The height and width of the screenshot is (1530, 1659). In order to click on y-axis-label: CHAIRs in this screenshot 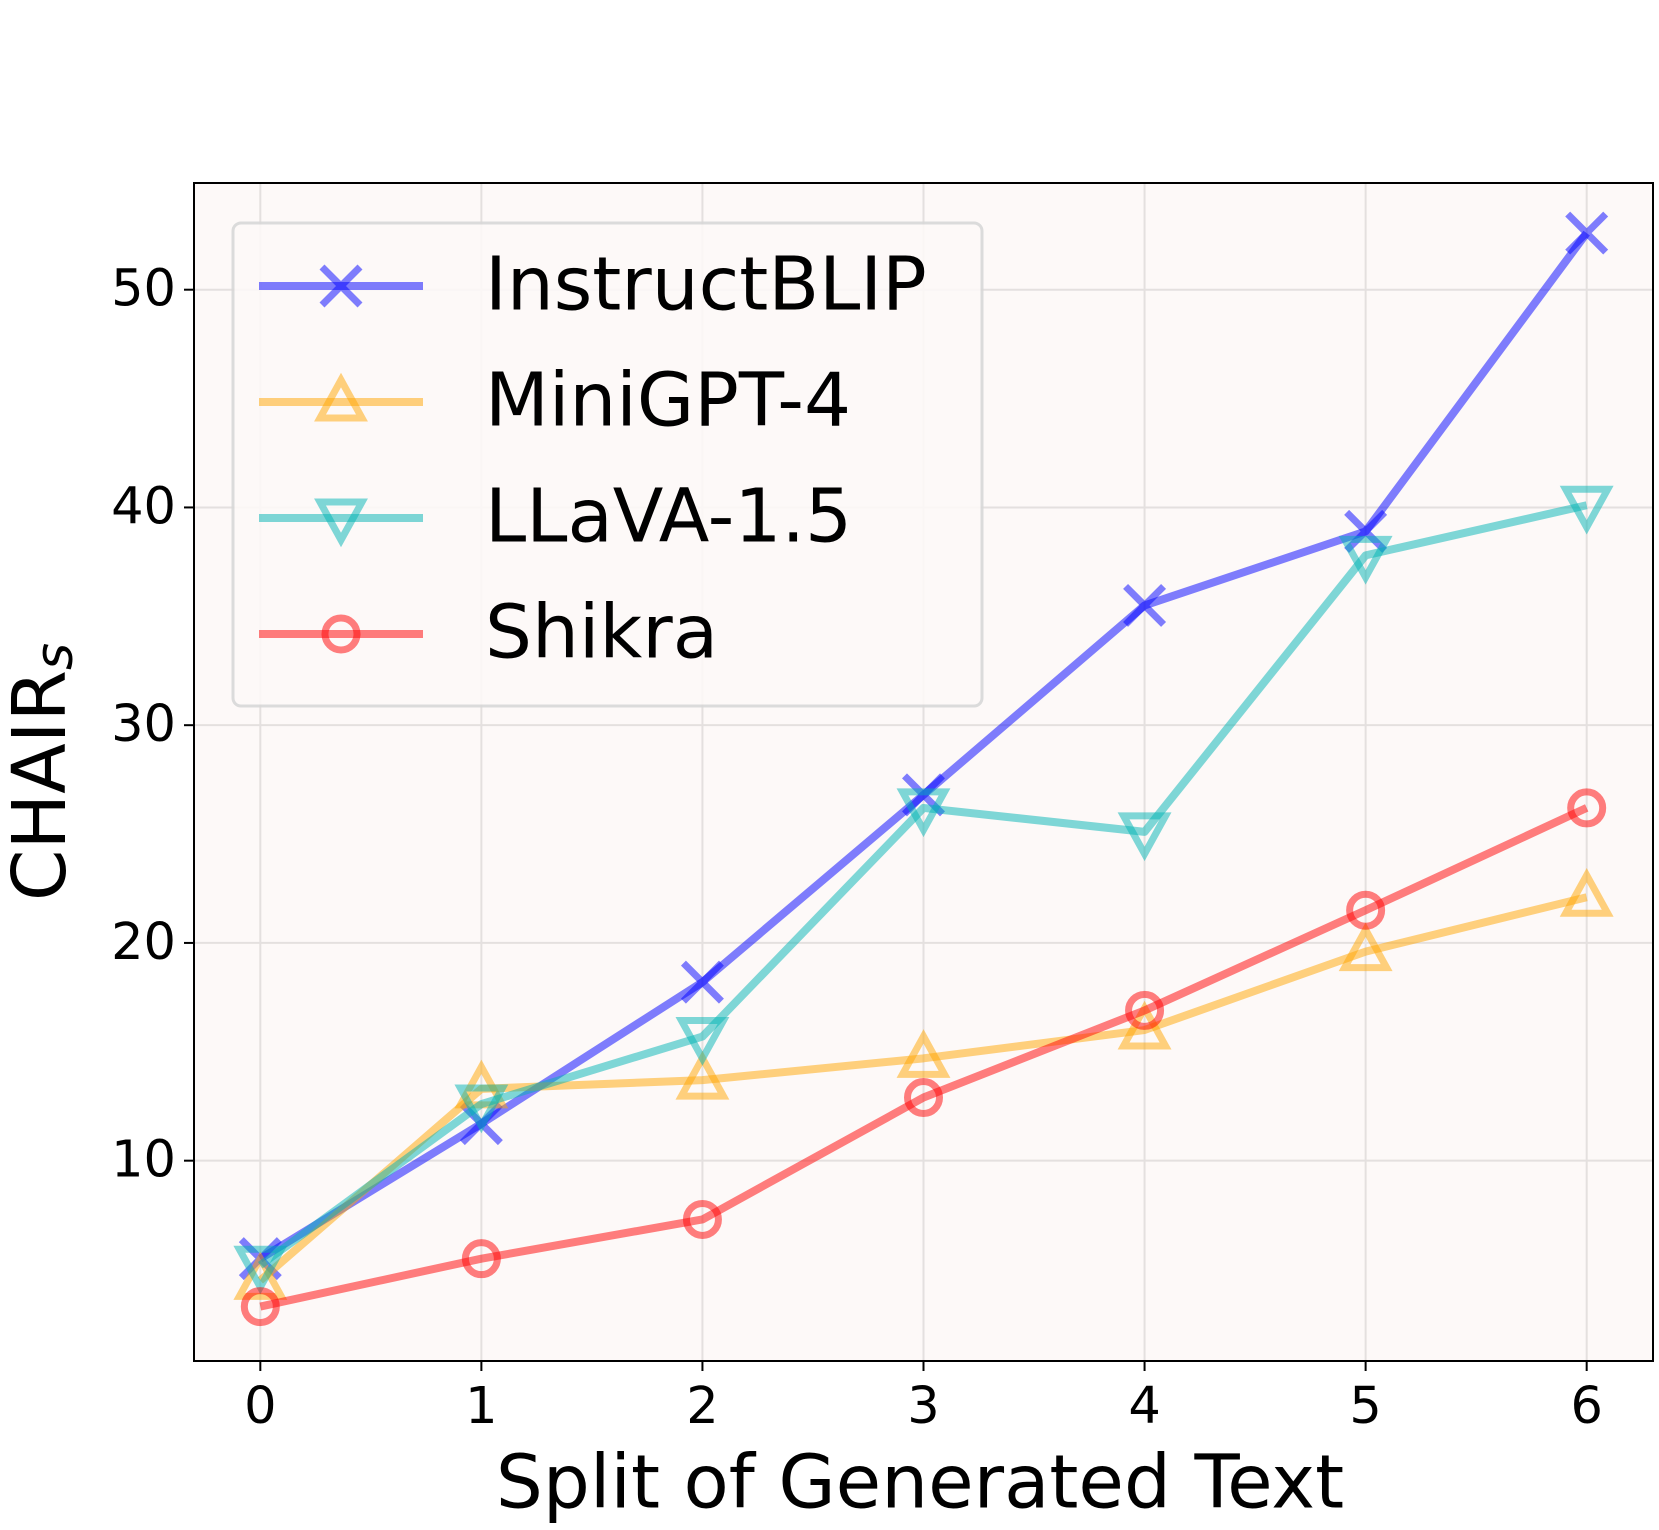, I will do `click(42, 772)`.